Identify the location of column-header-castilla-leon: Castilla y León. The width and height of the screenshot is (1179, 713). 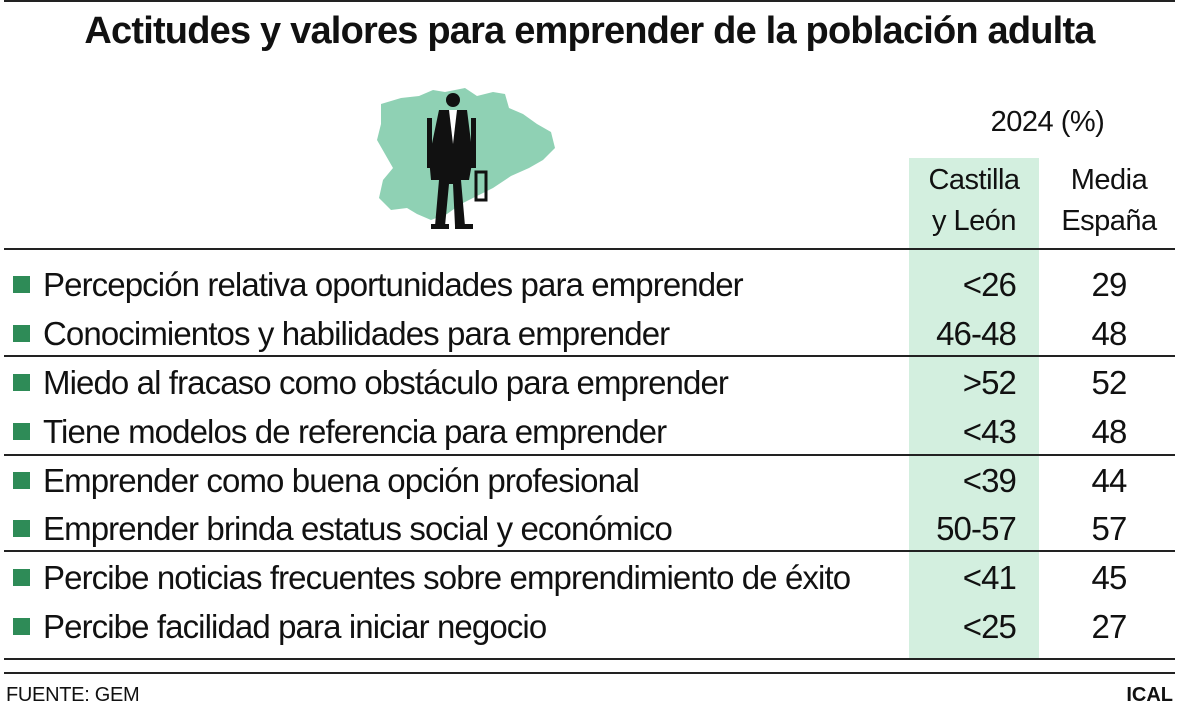
(974, 200).